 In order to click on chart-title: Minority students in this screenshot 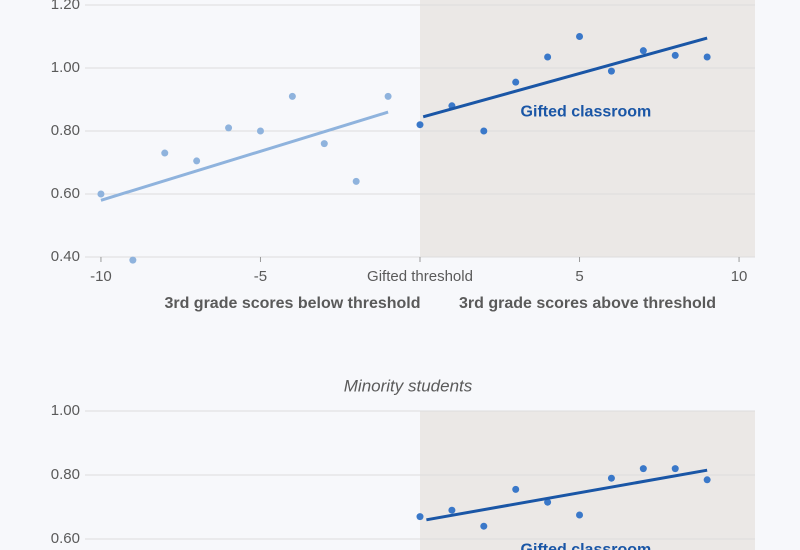, I will do `click(408, 385)`.